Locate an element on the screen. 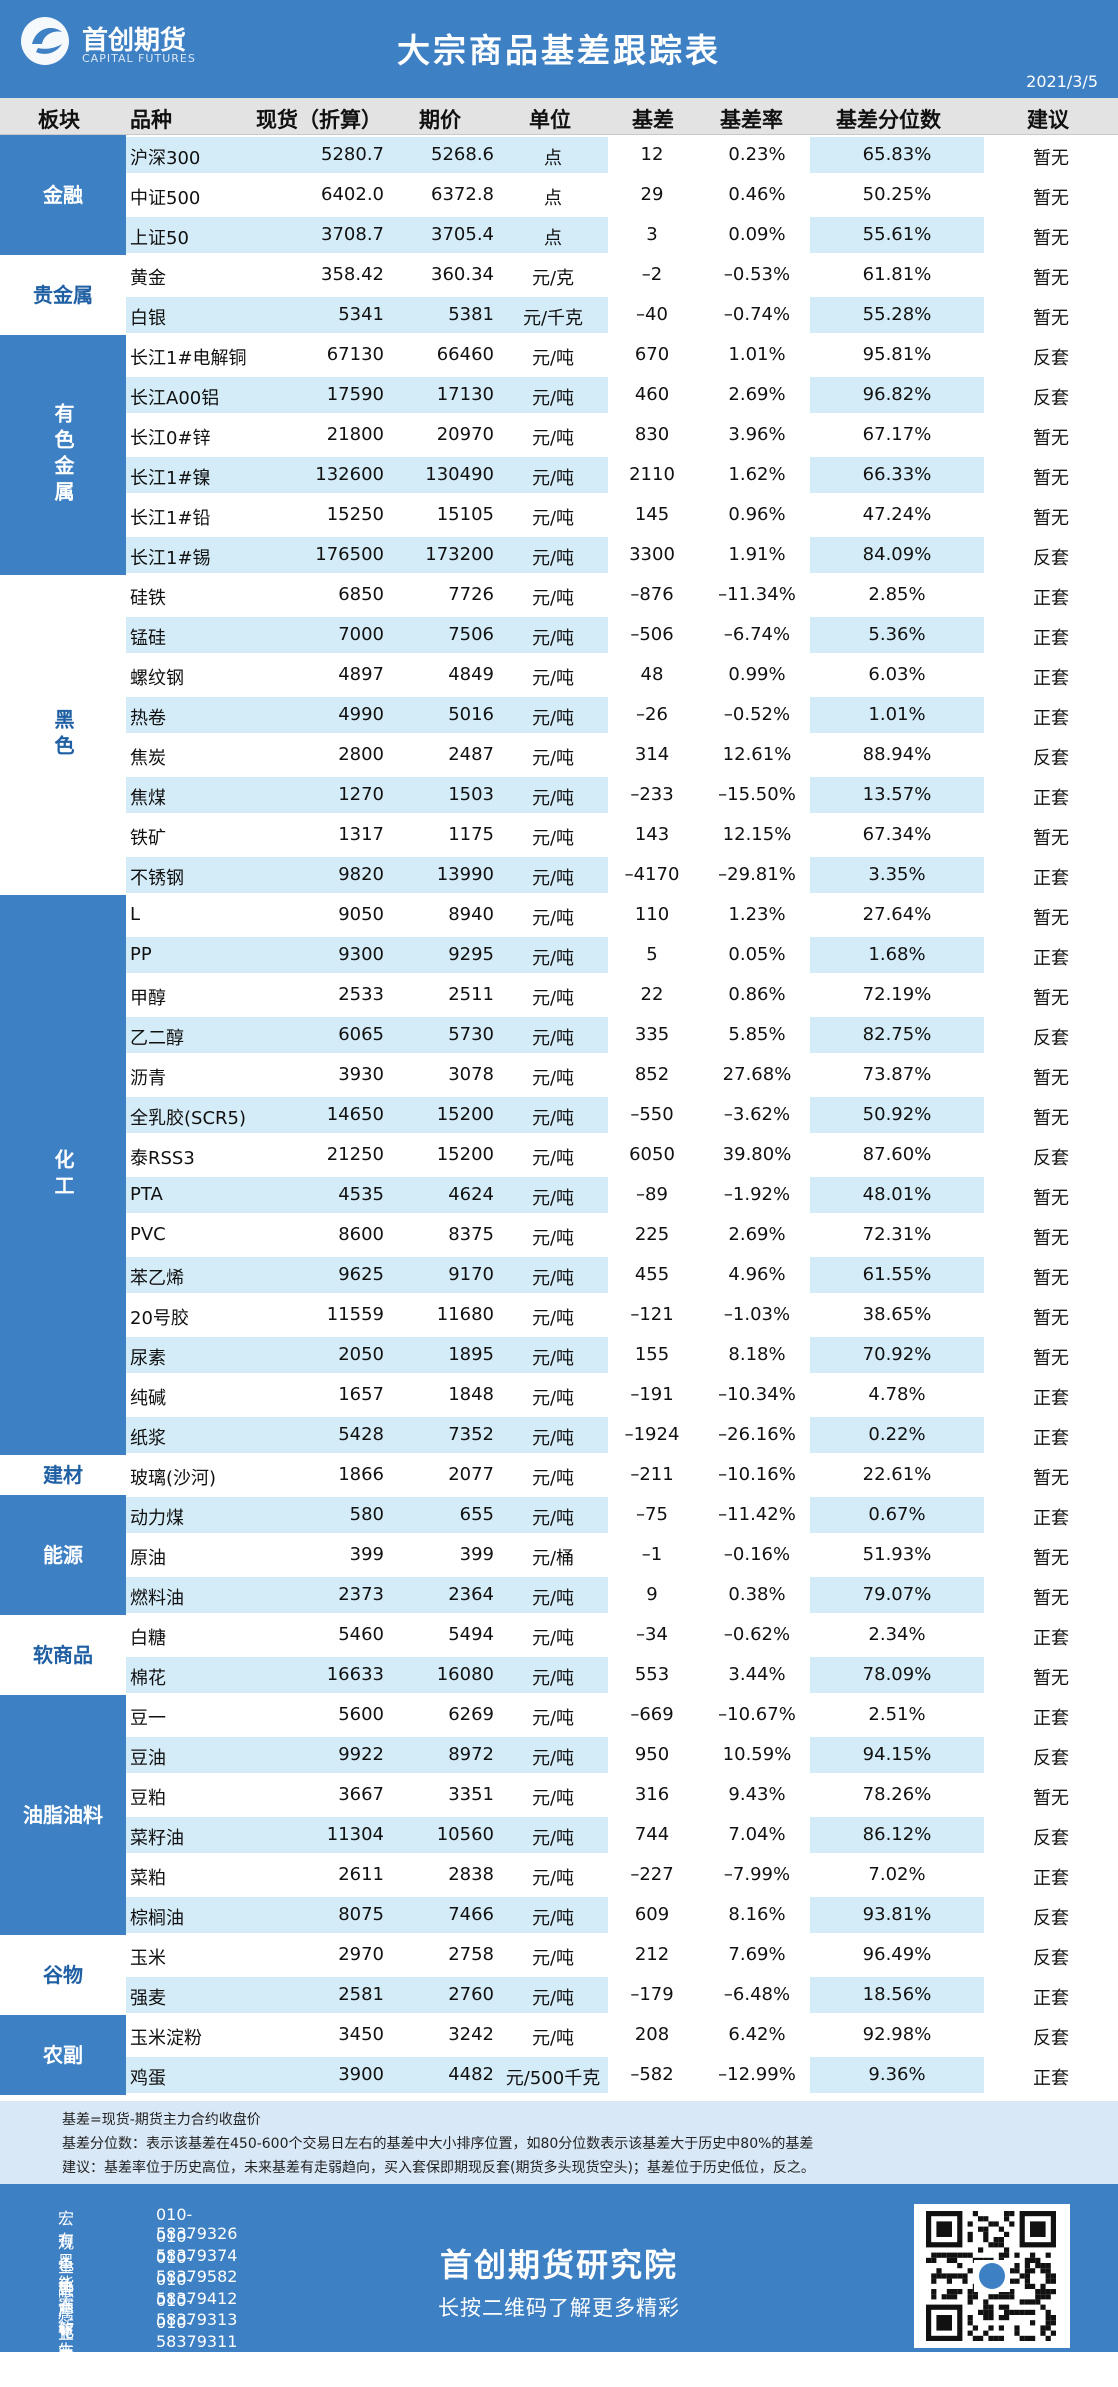 The height and width of the screenshot is (2387, 1118). cell-futures: 1848 is located at coordinates (471, 1394).